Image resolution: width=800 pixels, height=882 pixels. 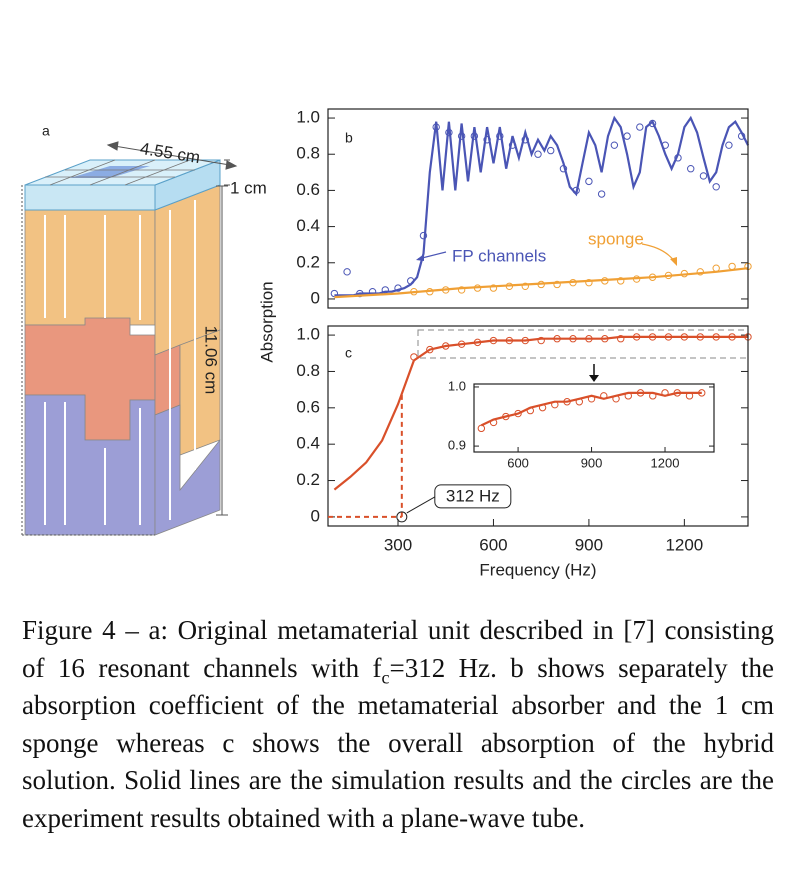 What do you see at coordinates (46, 131) in the screenshot?
I see `panel-label: a` at bounding box center [46, 131].